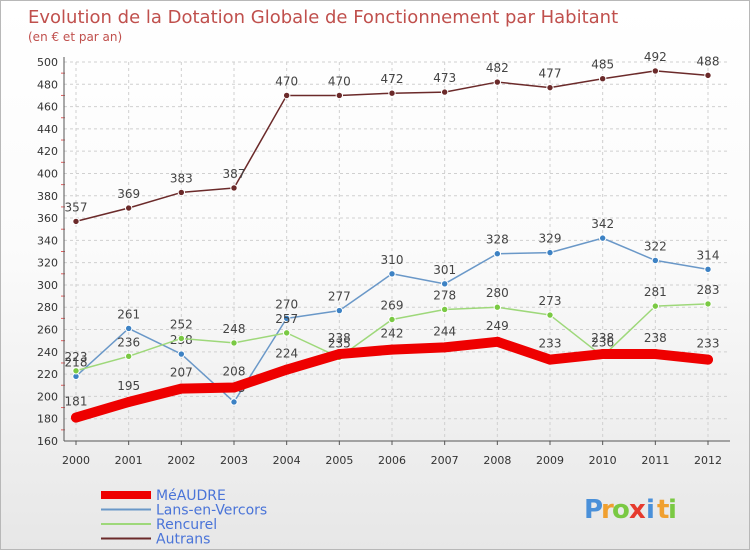  I want to click on data-label: 218, so click(76, 362).